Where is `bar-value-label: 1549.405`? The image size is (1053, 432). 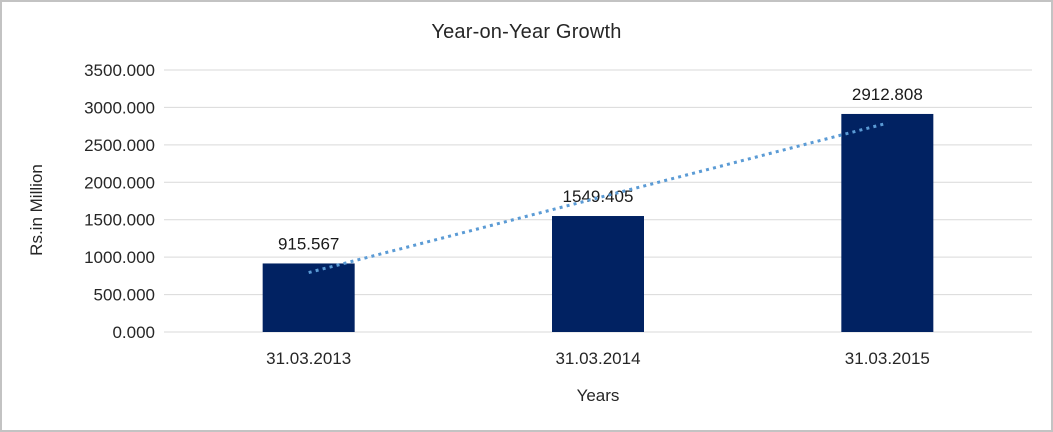 bar-value-label: 1549.405 is located at coordinates (598, 196).